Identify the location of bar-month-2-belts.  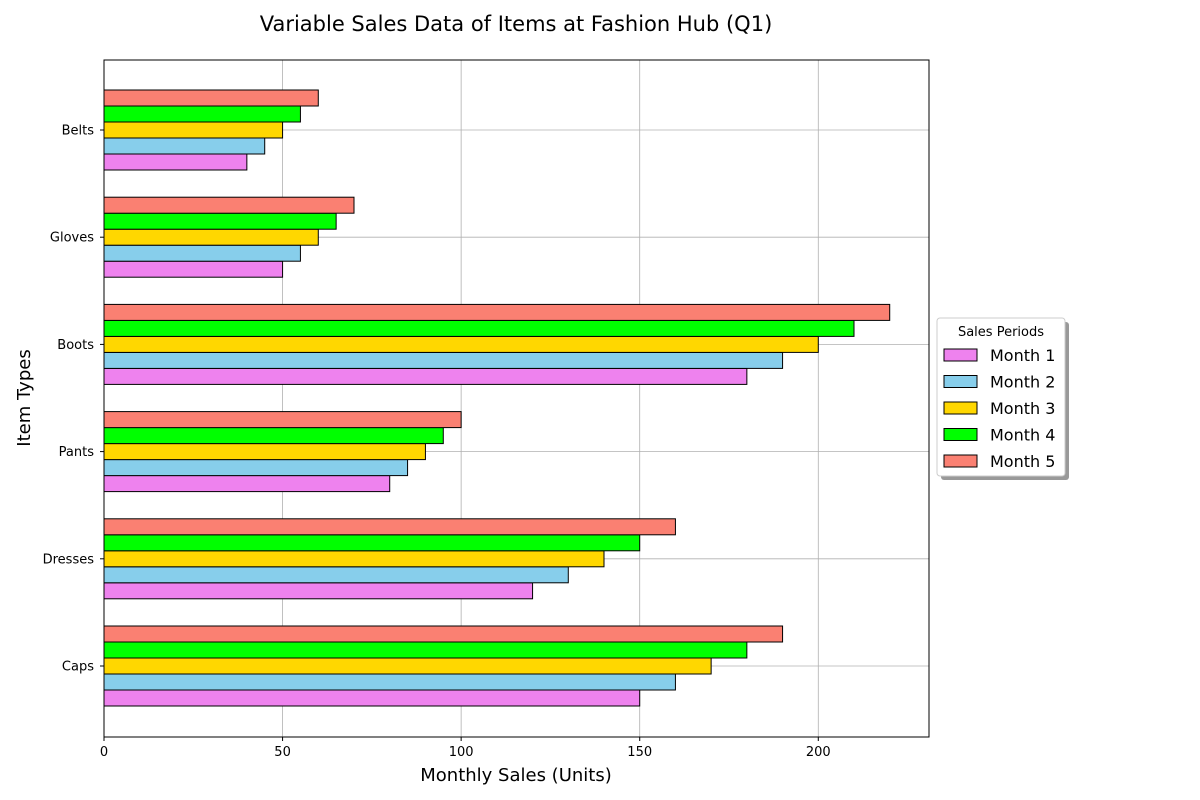
(184, 146).